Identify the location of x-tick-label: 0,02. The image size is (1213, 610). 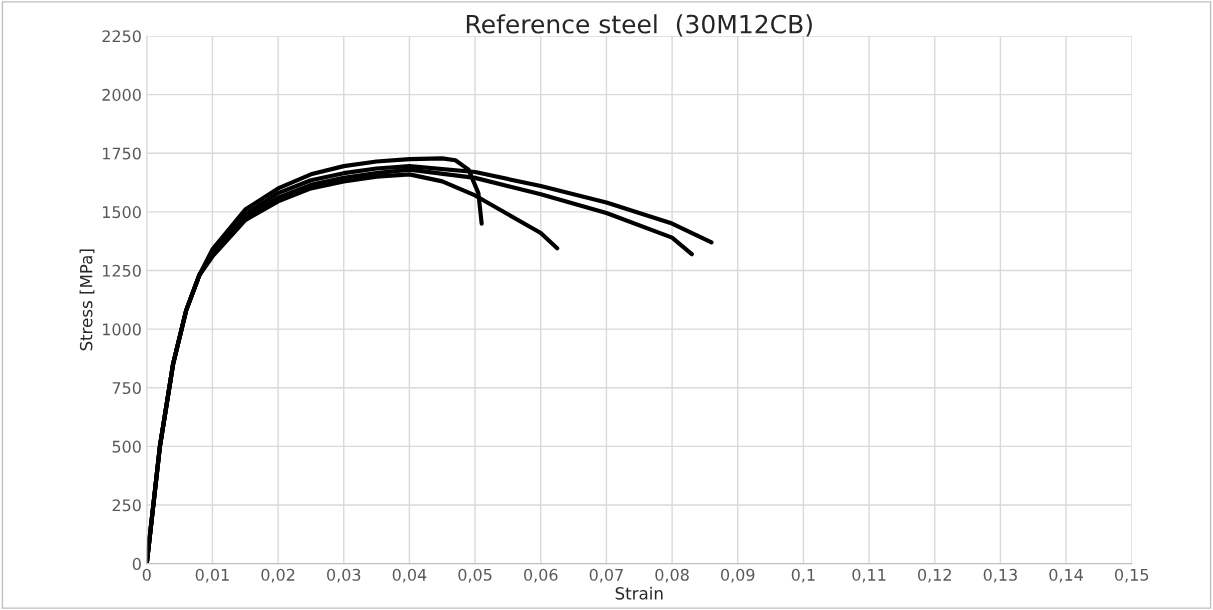
(278, 575).